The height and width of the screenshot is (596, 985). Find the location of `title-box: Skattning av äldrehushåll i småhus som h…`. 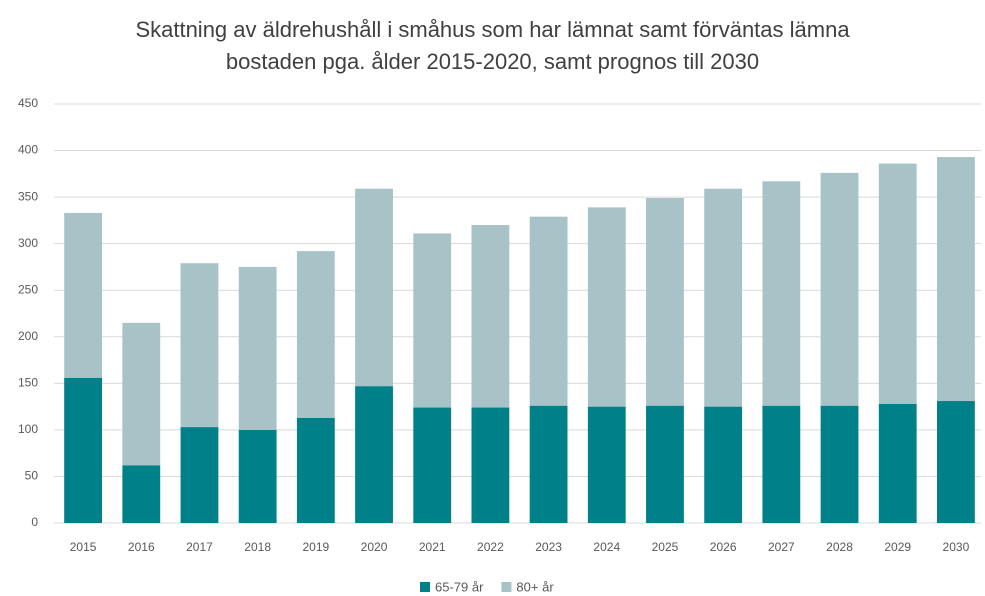

title-box: Skattning av äldrehushåll i småhus som h… is located at coordinates (492, 46).